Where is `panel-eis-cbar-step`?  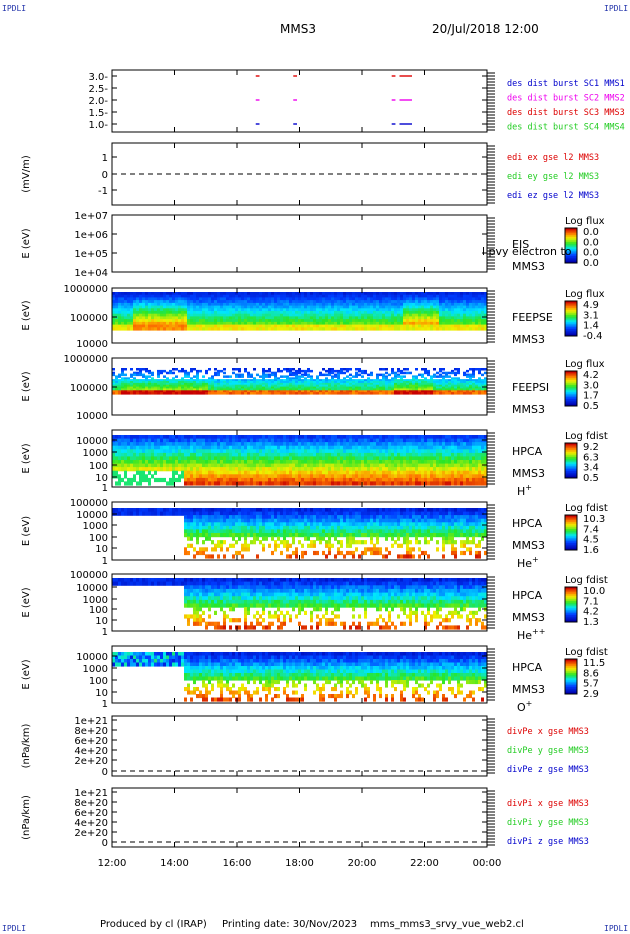 panel-eis-cbar-step is located at coordinates (571, 229).